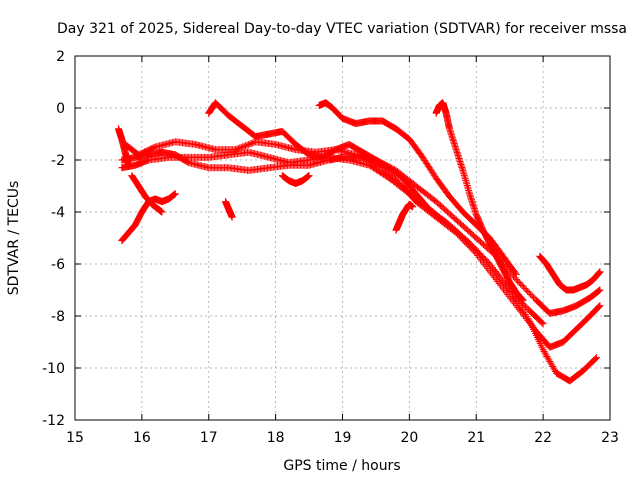 The image size is (640, 480). Describe the element at coordinates (276, 438) in the screenshot. I see `x-tick-label: 18` at that location.